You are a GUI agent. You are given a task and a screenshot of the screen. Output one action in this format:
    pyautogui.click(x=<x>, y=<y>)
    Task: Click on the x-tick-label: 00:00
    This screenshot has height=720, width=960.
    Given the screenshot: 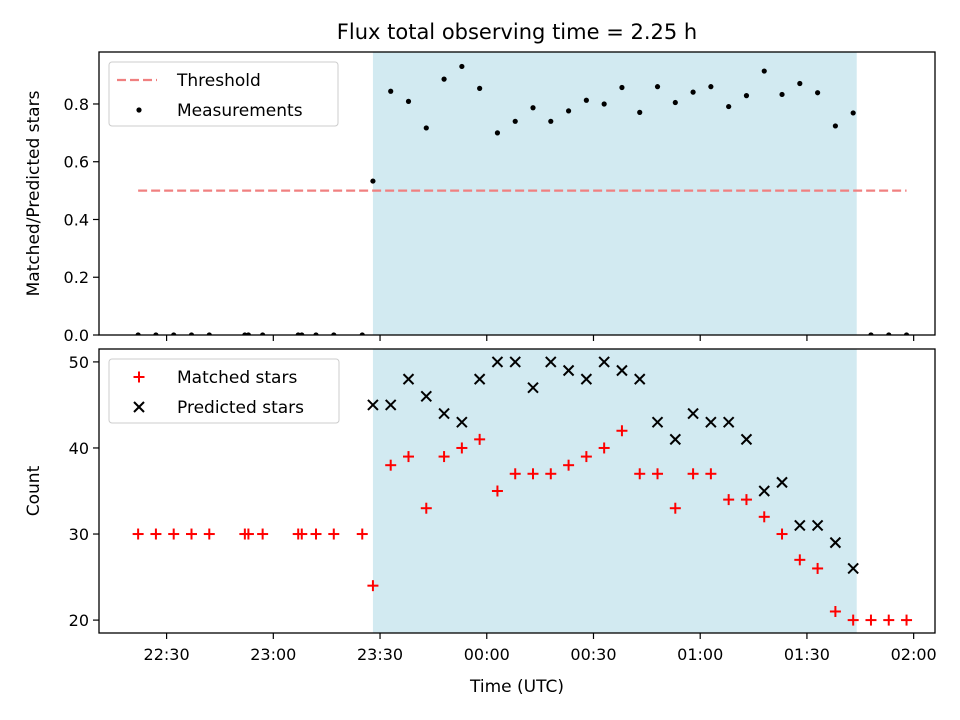 What is the action you would take?
    pyautogui.click(x=487, y=654)
    